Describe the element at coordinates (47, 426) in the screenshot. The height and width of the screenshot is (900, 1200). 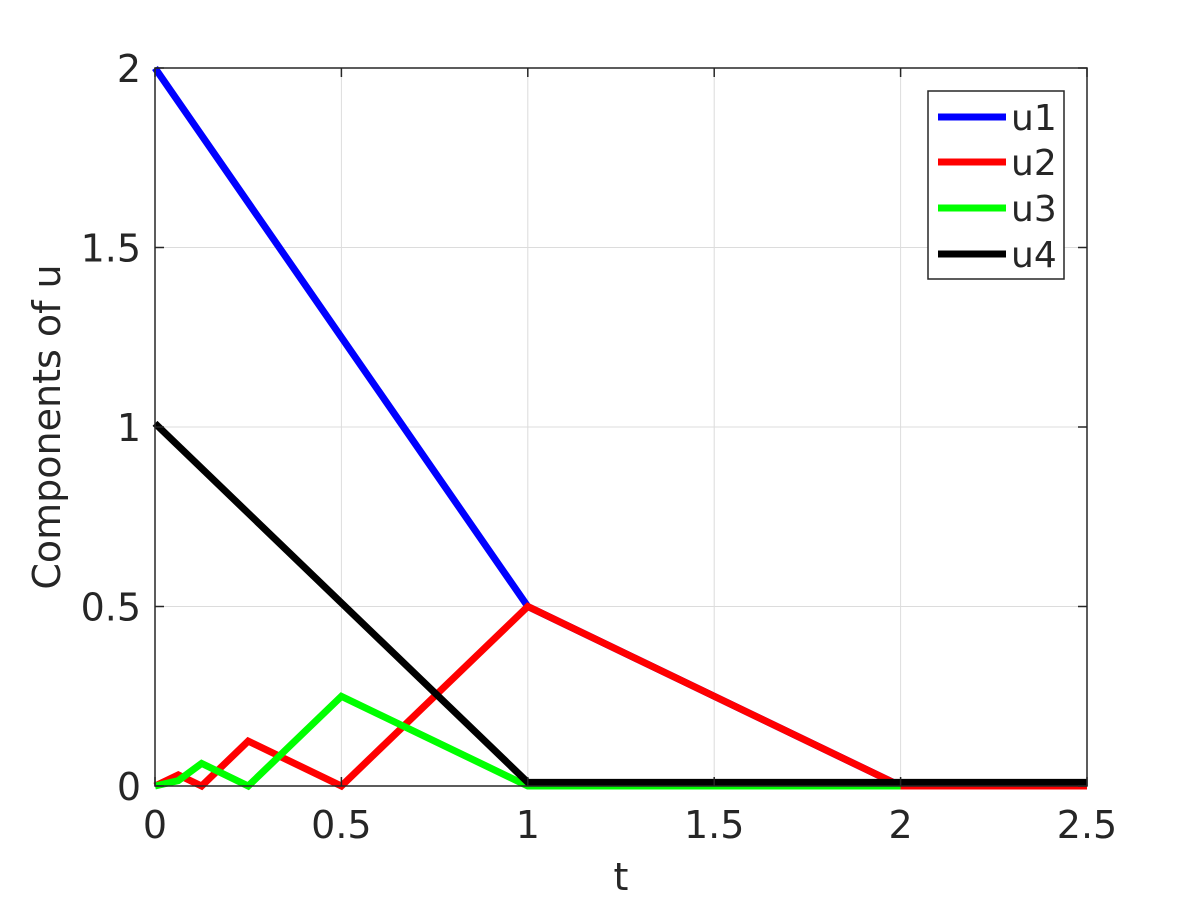
I see `y-axis-label: Components of u` at that location.